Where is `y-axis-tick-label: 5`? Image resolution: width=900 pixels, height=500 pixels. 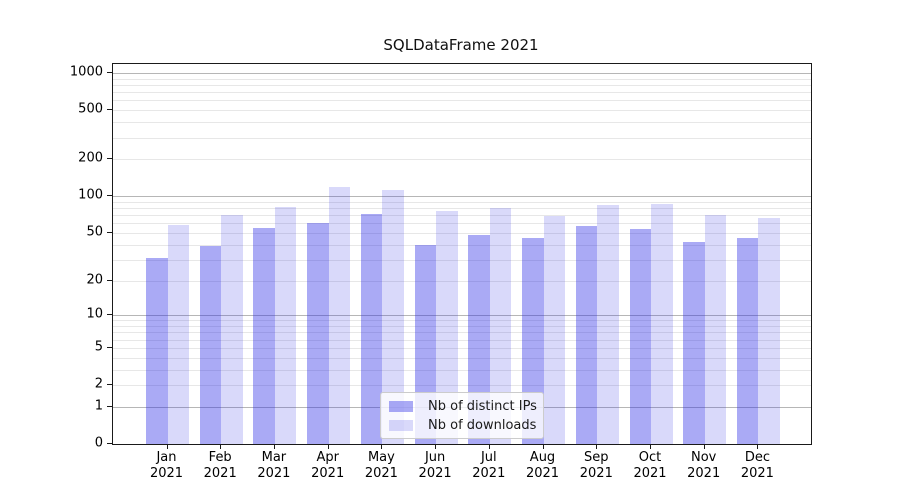
y-axis-tick-label: 5 is located at coordinates (98, 347).